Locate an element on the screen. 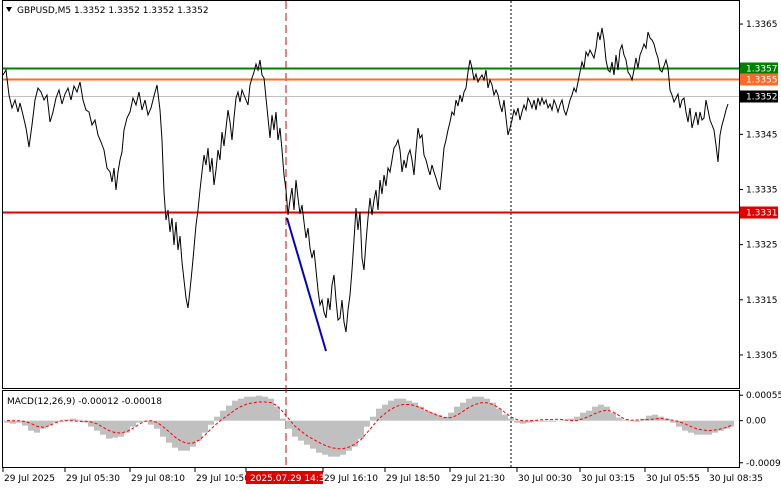  price-tick-label: 1.3345 is located at coordinates (762, 135).